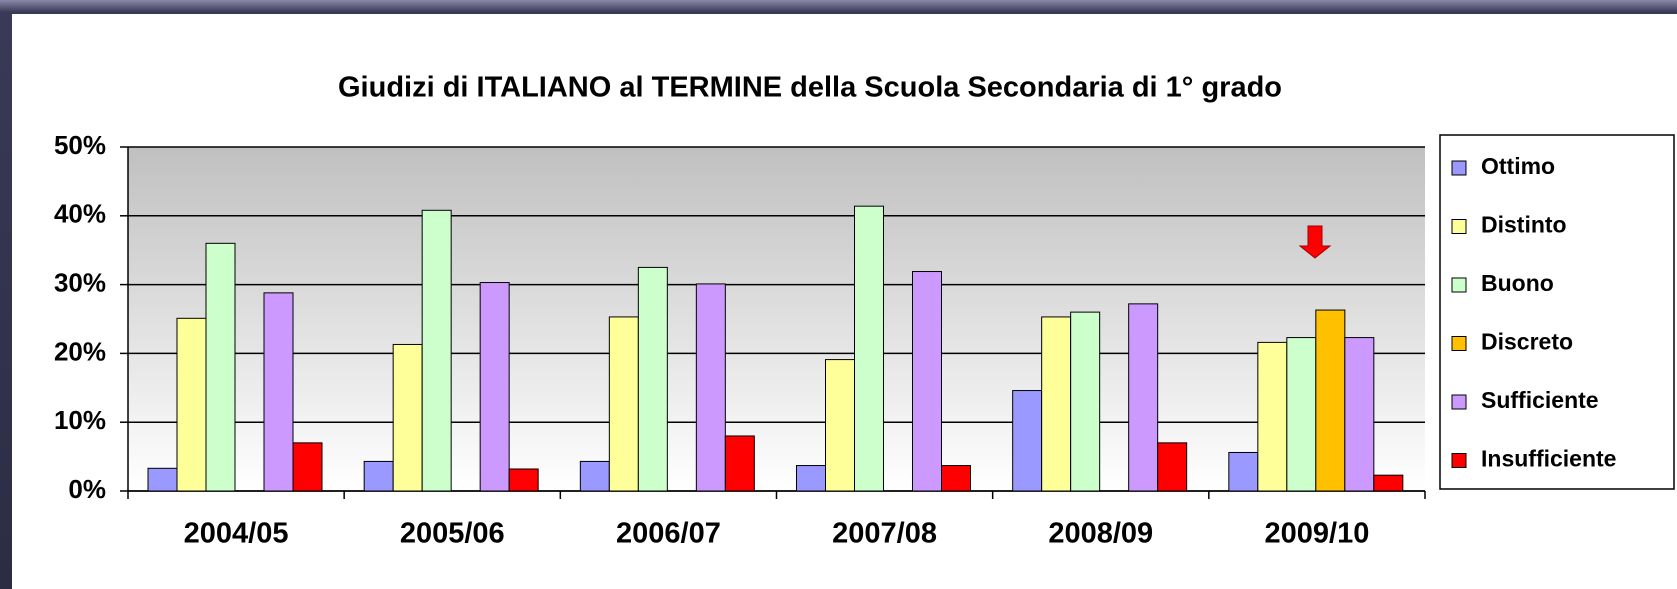 This screenshot has height=589, width=1677. Describe the element at coordinates (236, 534) in the screenshot. I see `x-tick-label: 2004/05` at that location.